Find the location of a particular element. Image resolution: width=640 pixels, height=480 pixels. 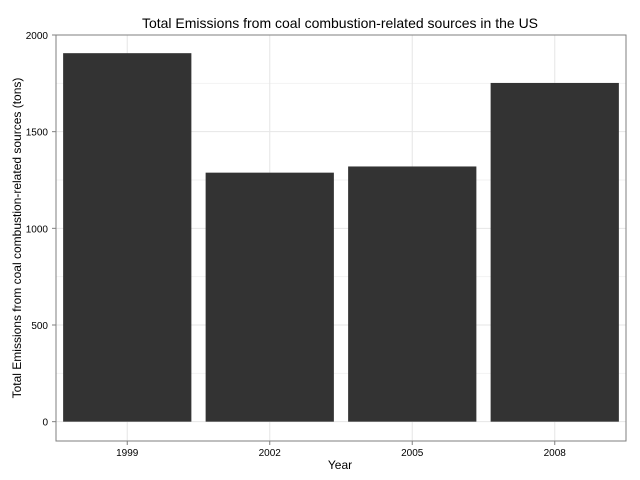

bar-2002 is located at coordinates (269, 297).